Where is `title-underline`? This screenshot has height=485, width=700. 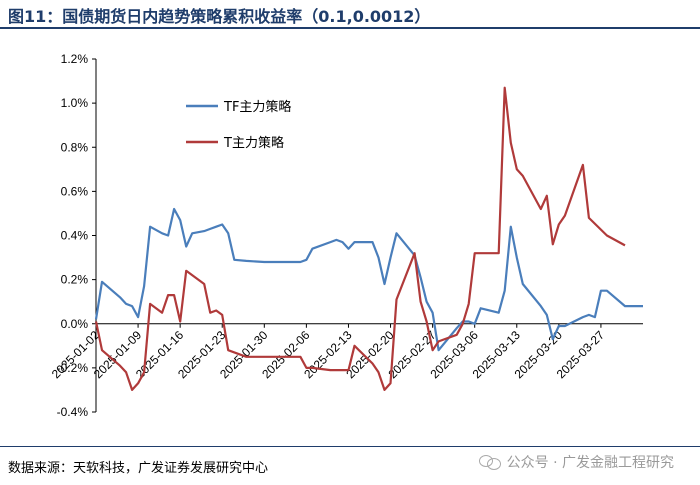
title-underline is located at coordinates (350, 28).